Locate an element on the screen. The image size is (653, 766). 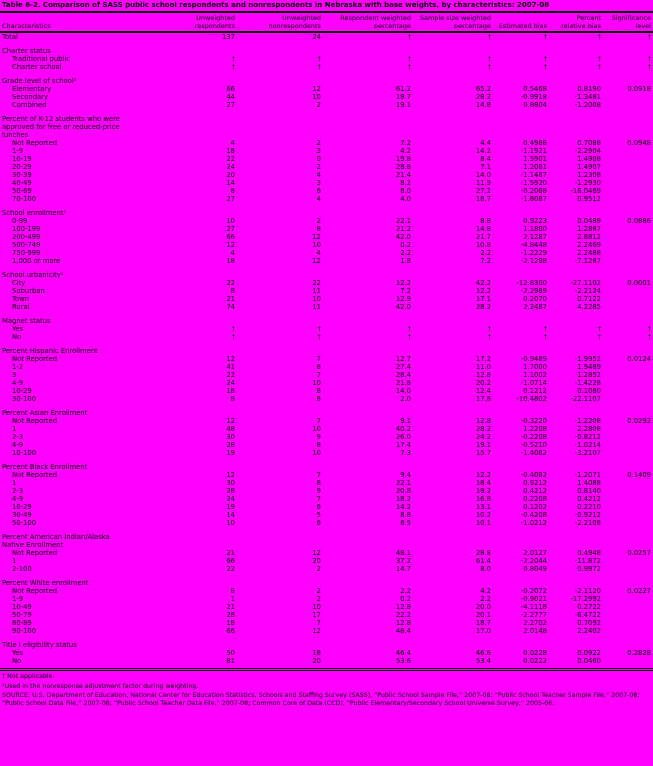
cell-value: 2.2469 is located at coordinates (589, 245).